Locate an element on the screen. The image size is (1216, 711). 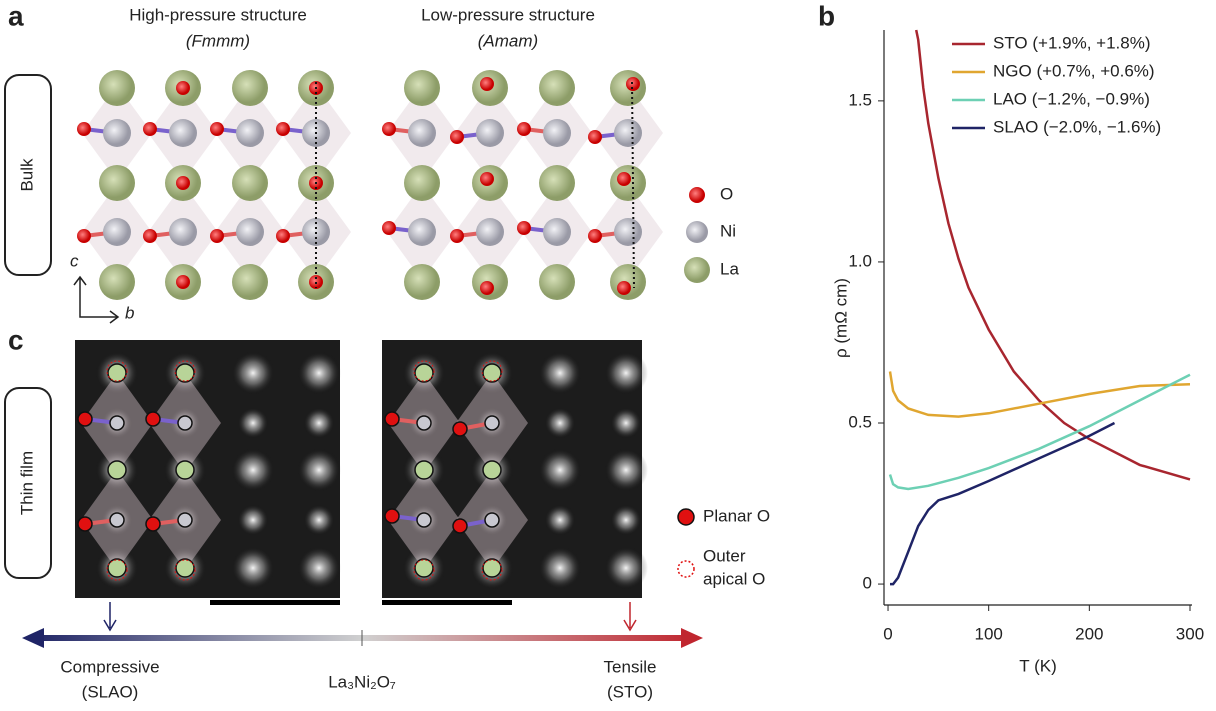
x-tick-label: 300 is located at coordinates (1190, 633).